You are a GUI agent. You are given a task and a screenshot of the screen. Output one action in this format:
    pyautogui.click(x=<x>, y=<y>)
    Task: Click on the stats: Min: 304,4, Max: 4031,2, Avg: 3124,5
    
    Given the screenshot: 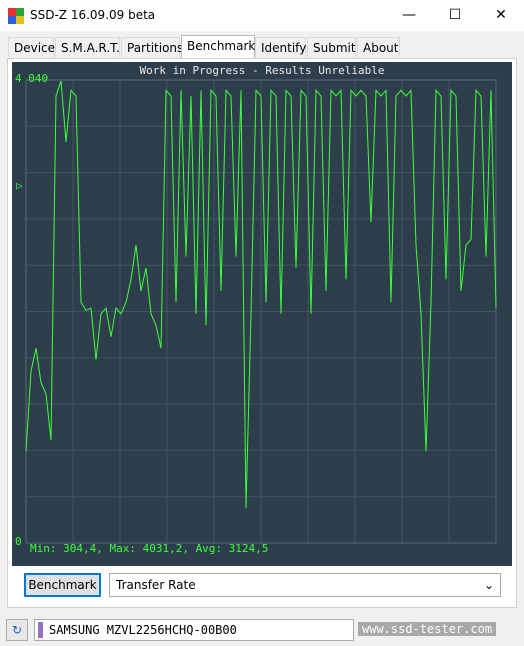 What is the action you would take?
    pyautogui.click(x=149, y=548)
    